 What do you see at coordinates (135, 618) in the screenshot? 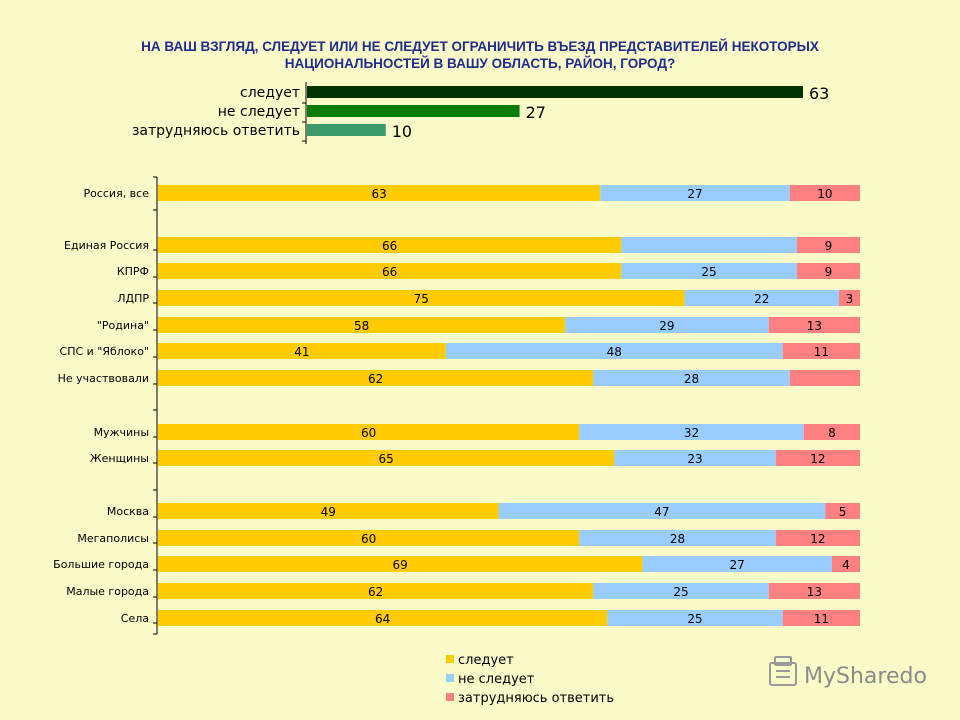
I see `category-label: Села` at bounding box center [135, 618].